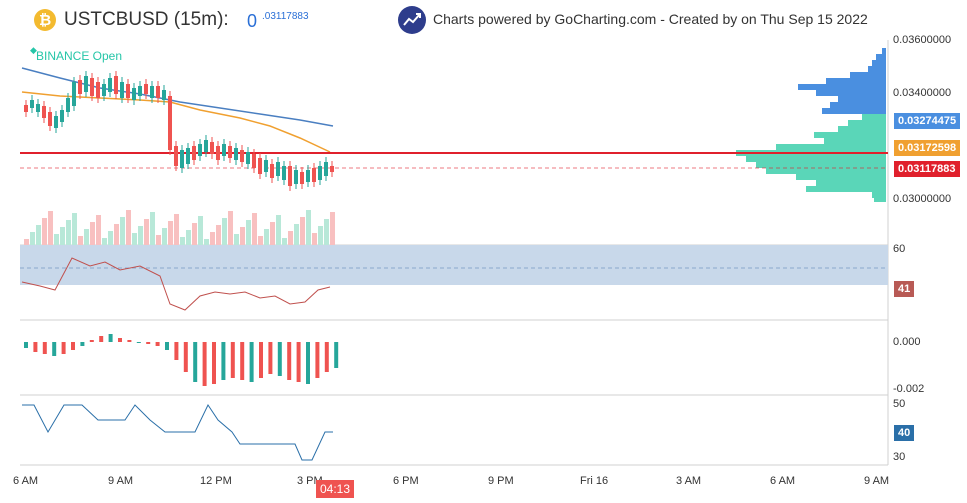  Describe the element at coordinates (146, 19) in the screenshot. I see `symbol-label: USTCBUSD (15m):` at that location.